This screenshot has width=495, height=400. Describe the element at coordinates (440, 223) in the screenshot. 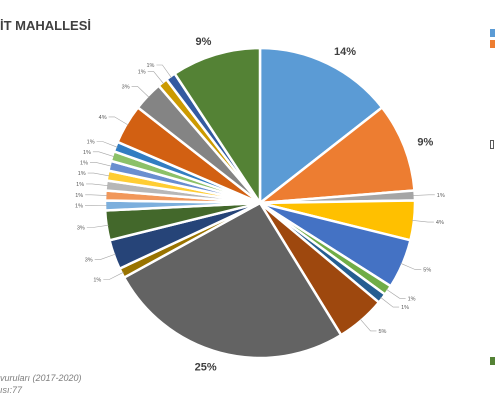

I see `slice-label-4: 4%` at that location.